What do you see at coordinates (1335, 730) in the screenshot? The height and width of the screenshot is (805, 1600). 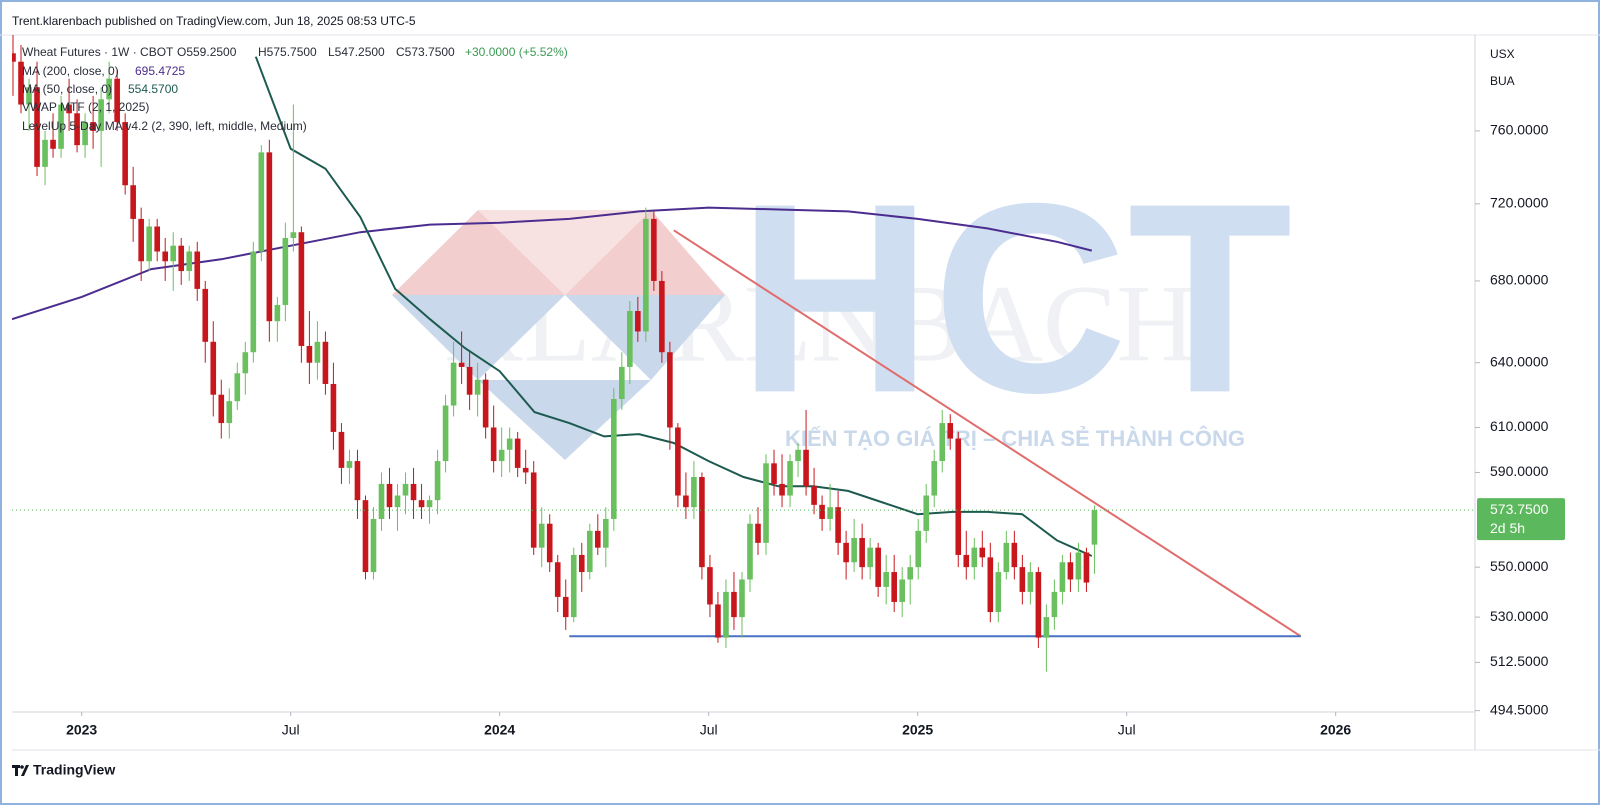 I see `x-tick-label: 2026` at bounding box center [1335, 730].